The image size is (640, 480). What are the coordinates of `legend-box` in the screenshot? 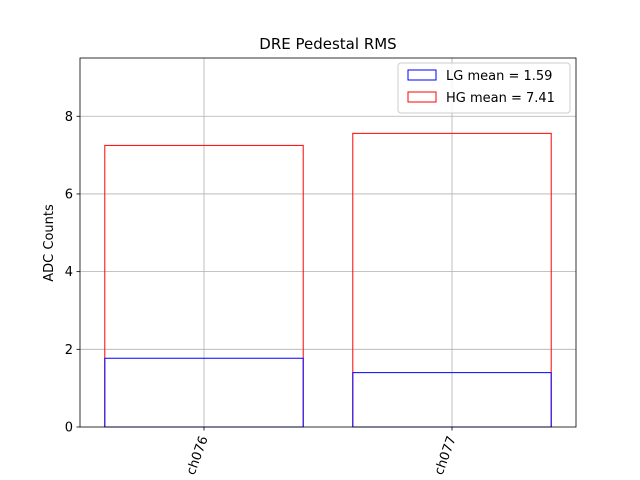 It's located at (484, 88).